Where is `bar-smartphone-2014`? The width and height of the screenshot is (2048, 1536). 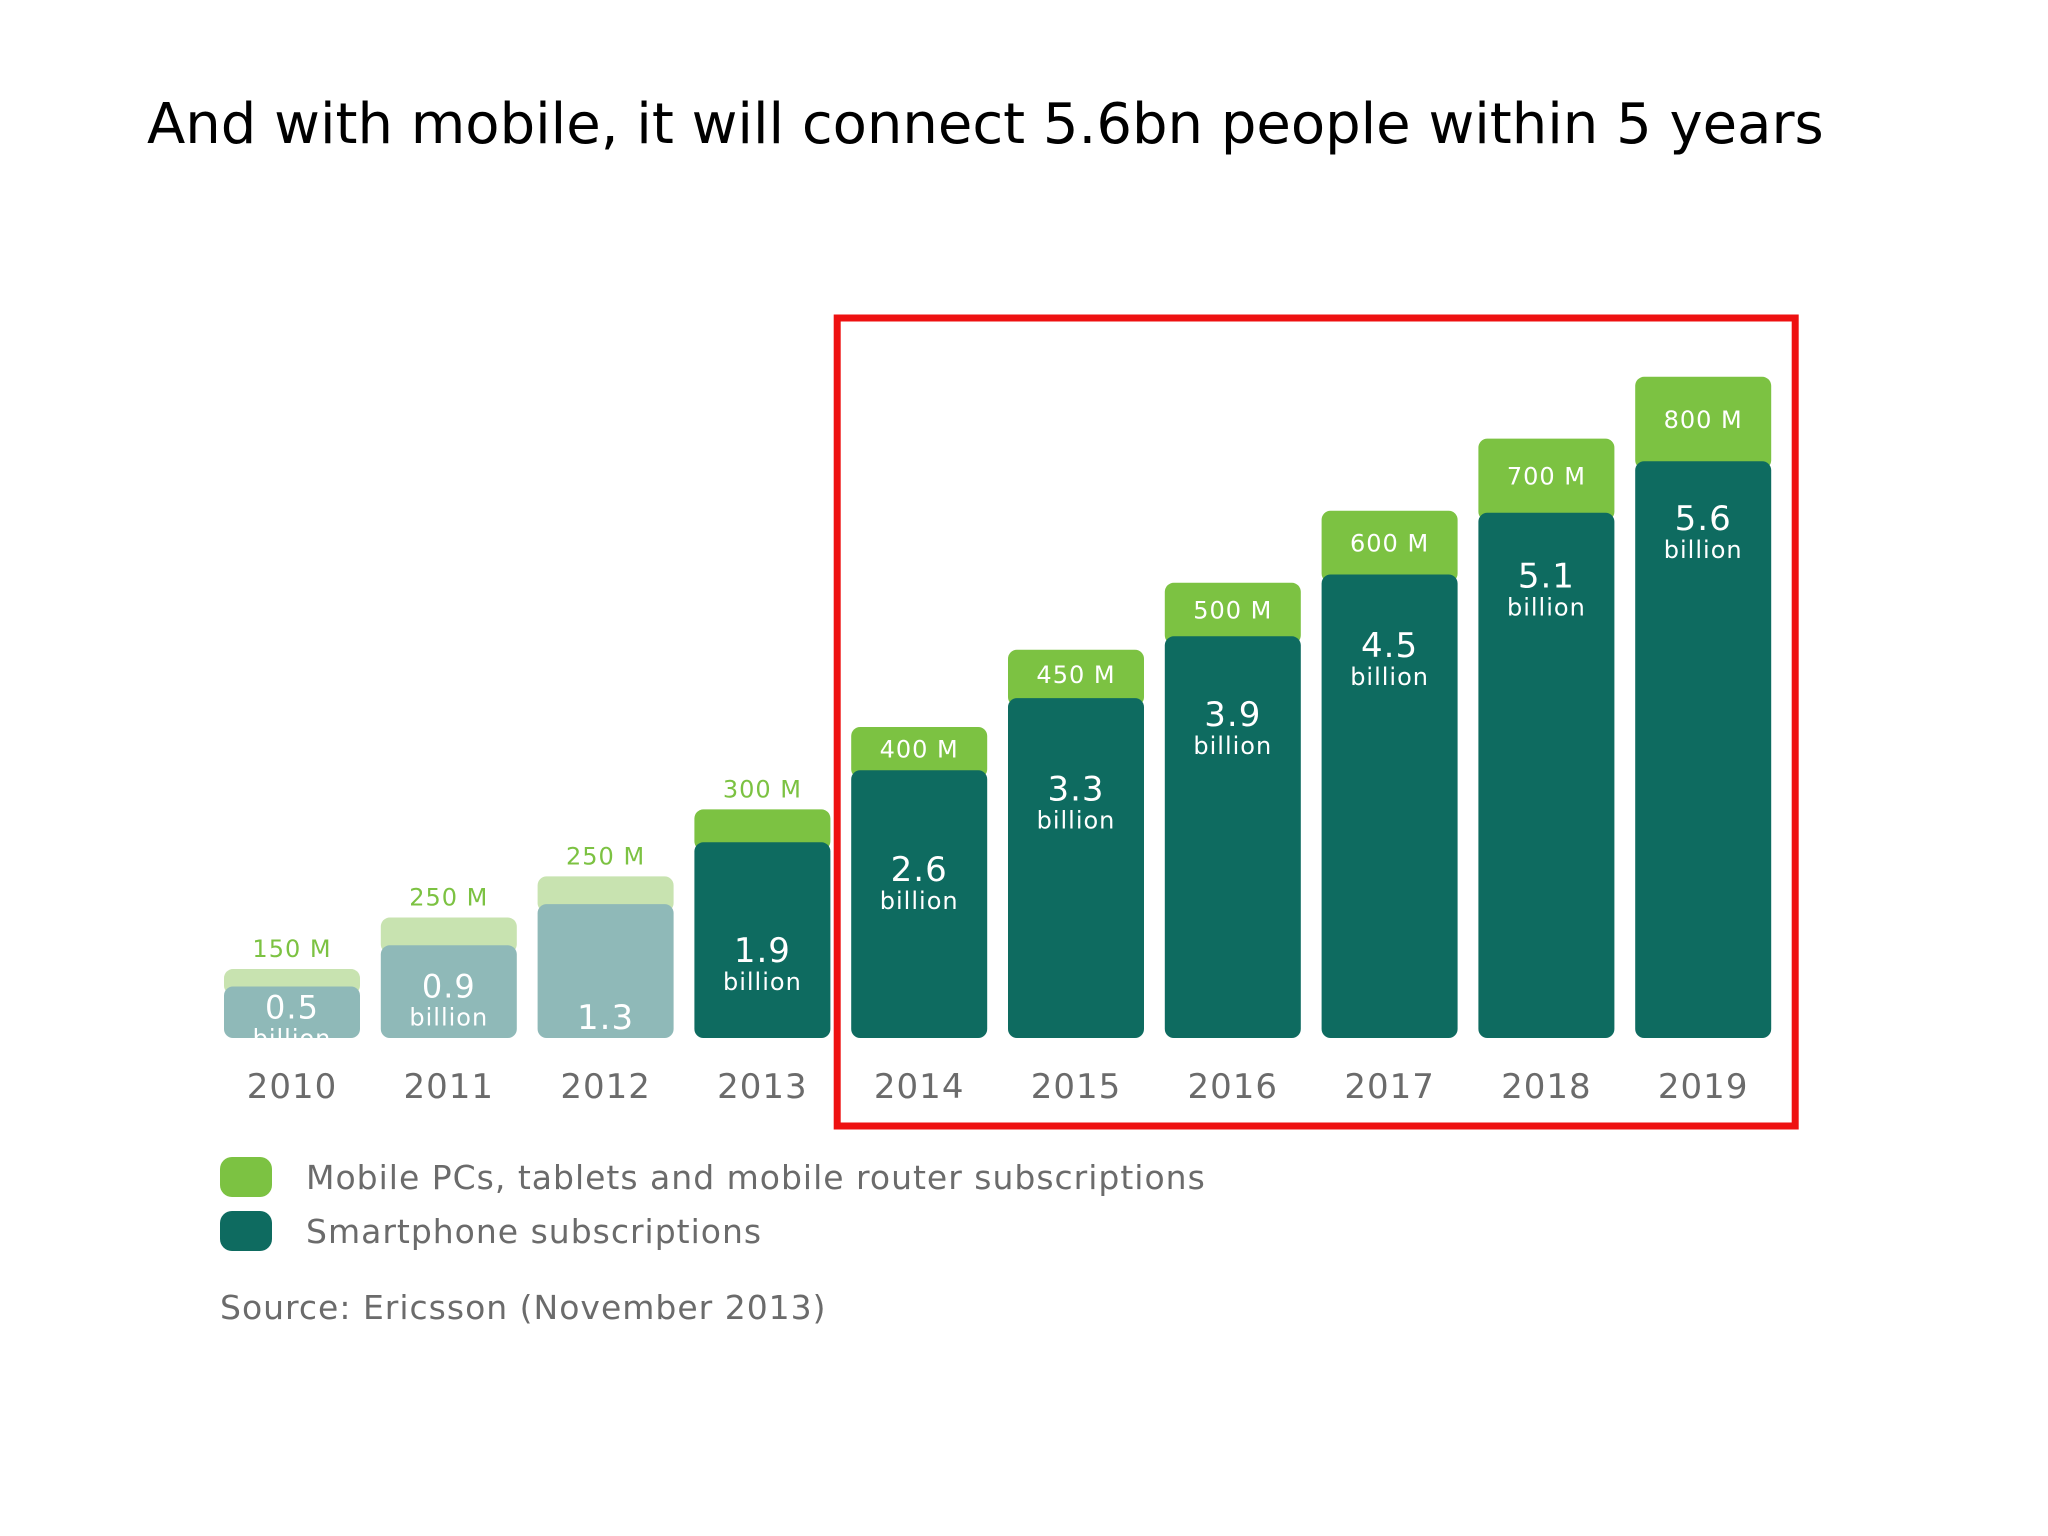
bar-smartphone-2014 is located at coordinates (919, 904).